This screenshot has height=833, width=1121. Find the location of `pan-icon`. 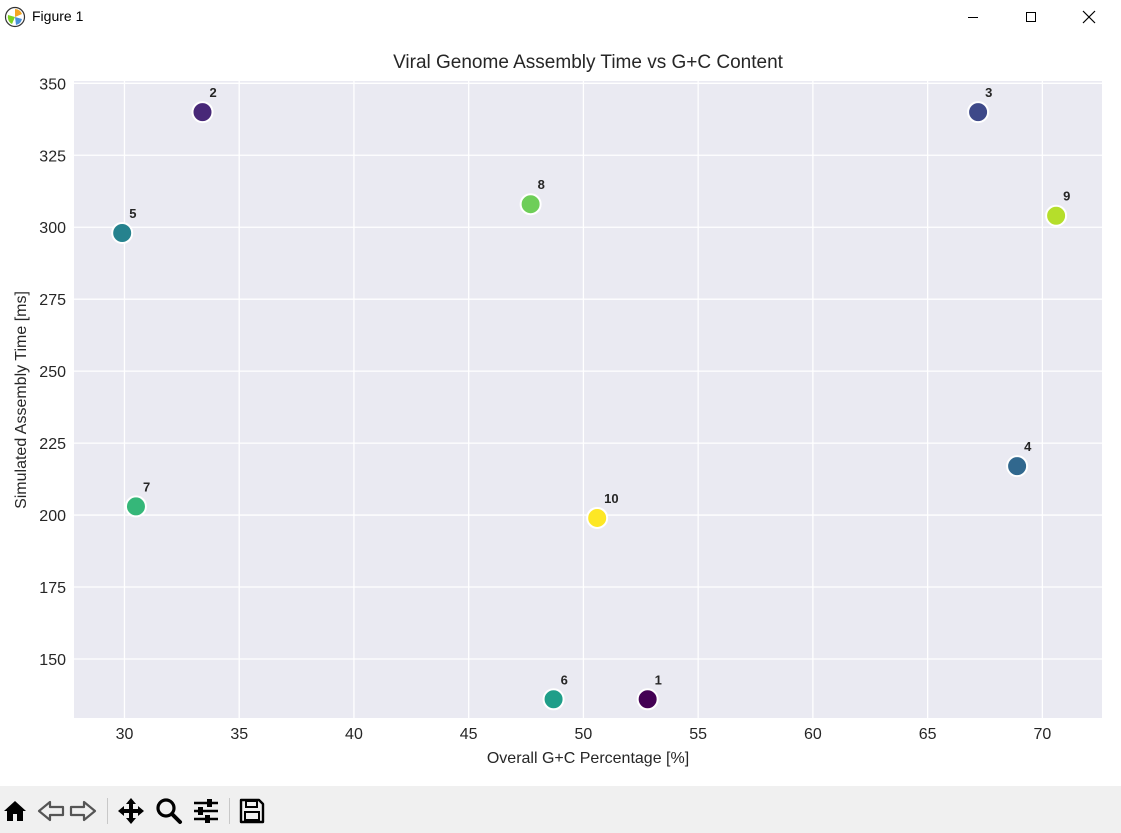

pan-icon is located at coordinates (131, 811).